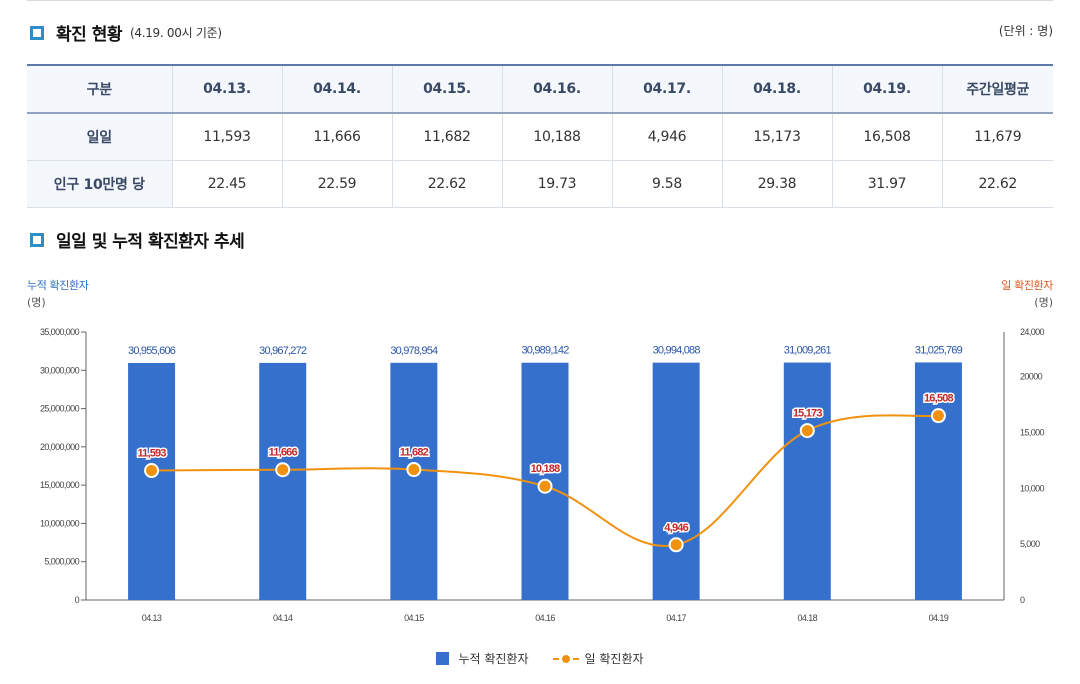 The height and width of the screenshot is (684, 1080). I want to click on table-header-cell: 04.14., so click(337, 89).